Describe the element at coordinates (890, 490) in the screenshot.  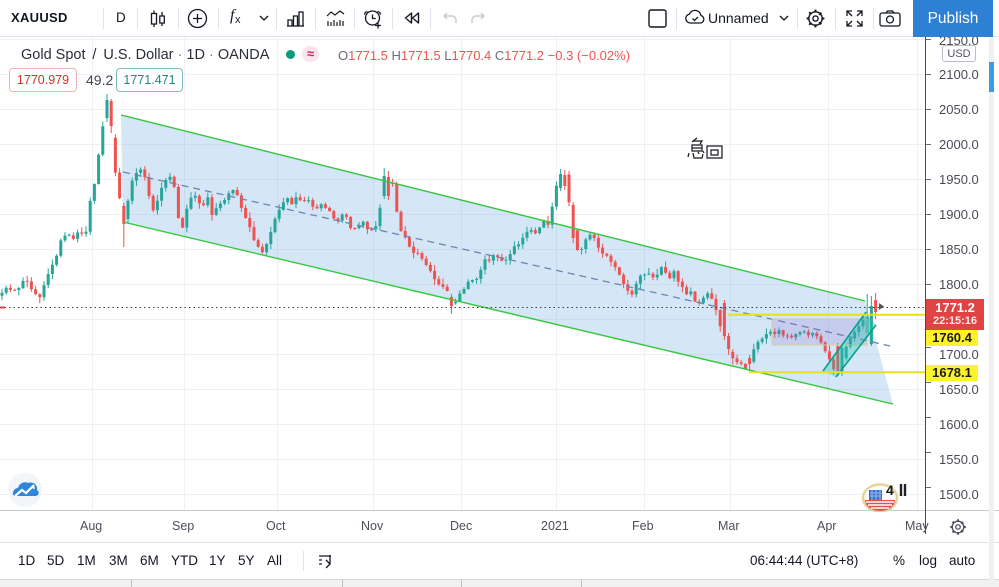
I see `svg-text: 4` at that location.